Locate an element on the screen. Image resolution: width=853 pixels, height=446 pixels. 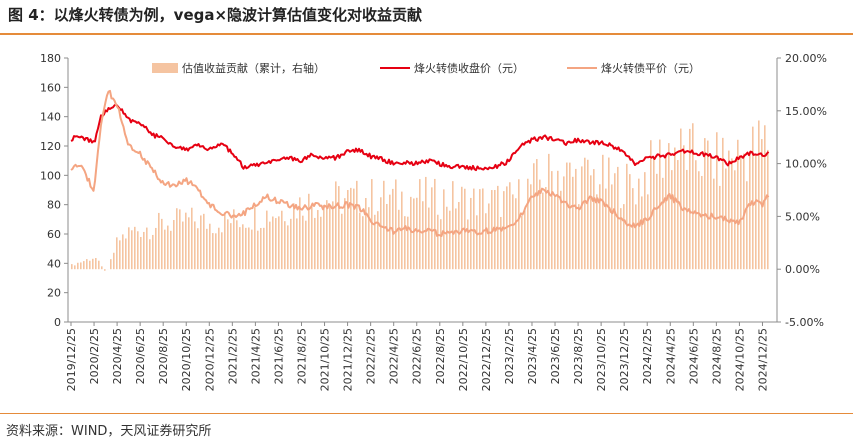
x-tick-label: 2024/8/25 is located at coordinates (716, 356).